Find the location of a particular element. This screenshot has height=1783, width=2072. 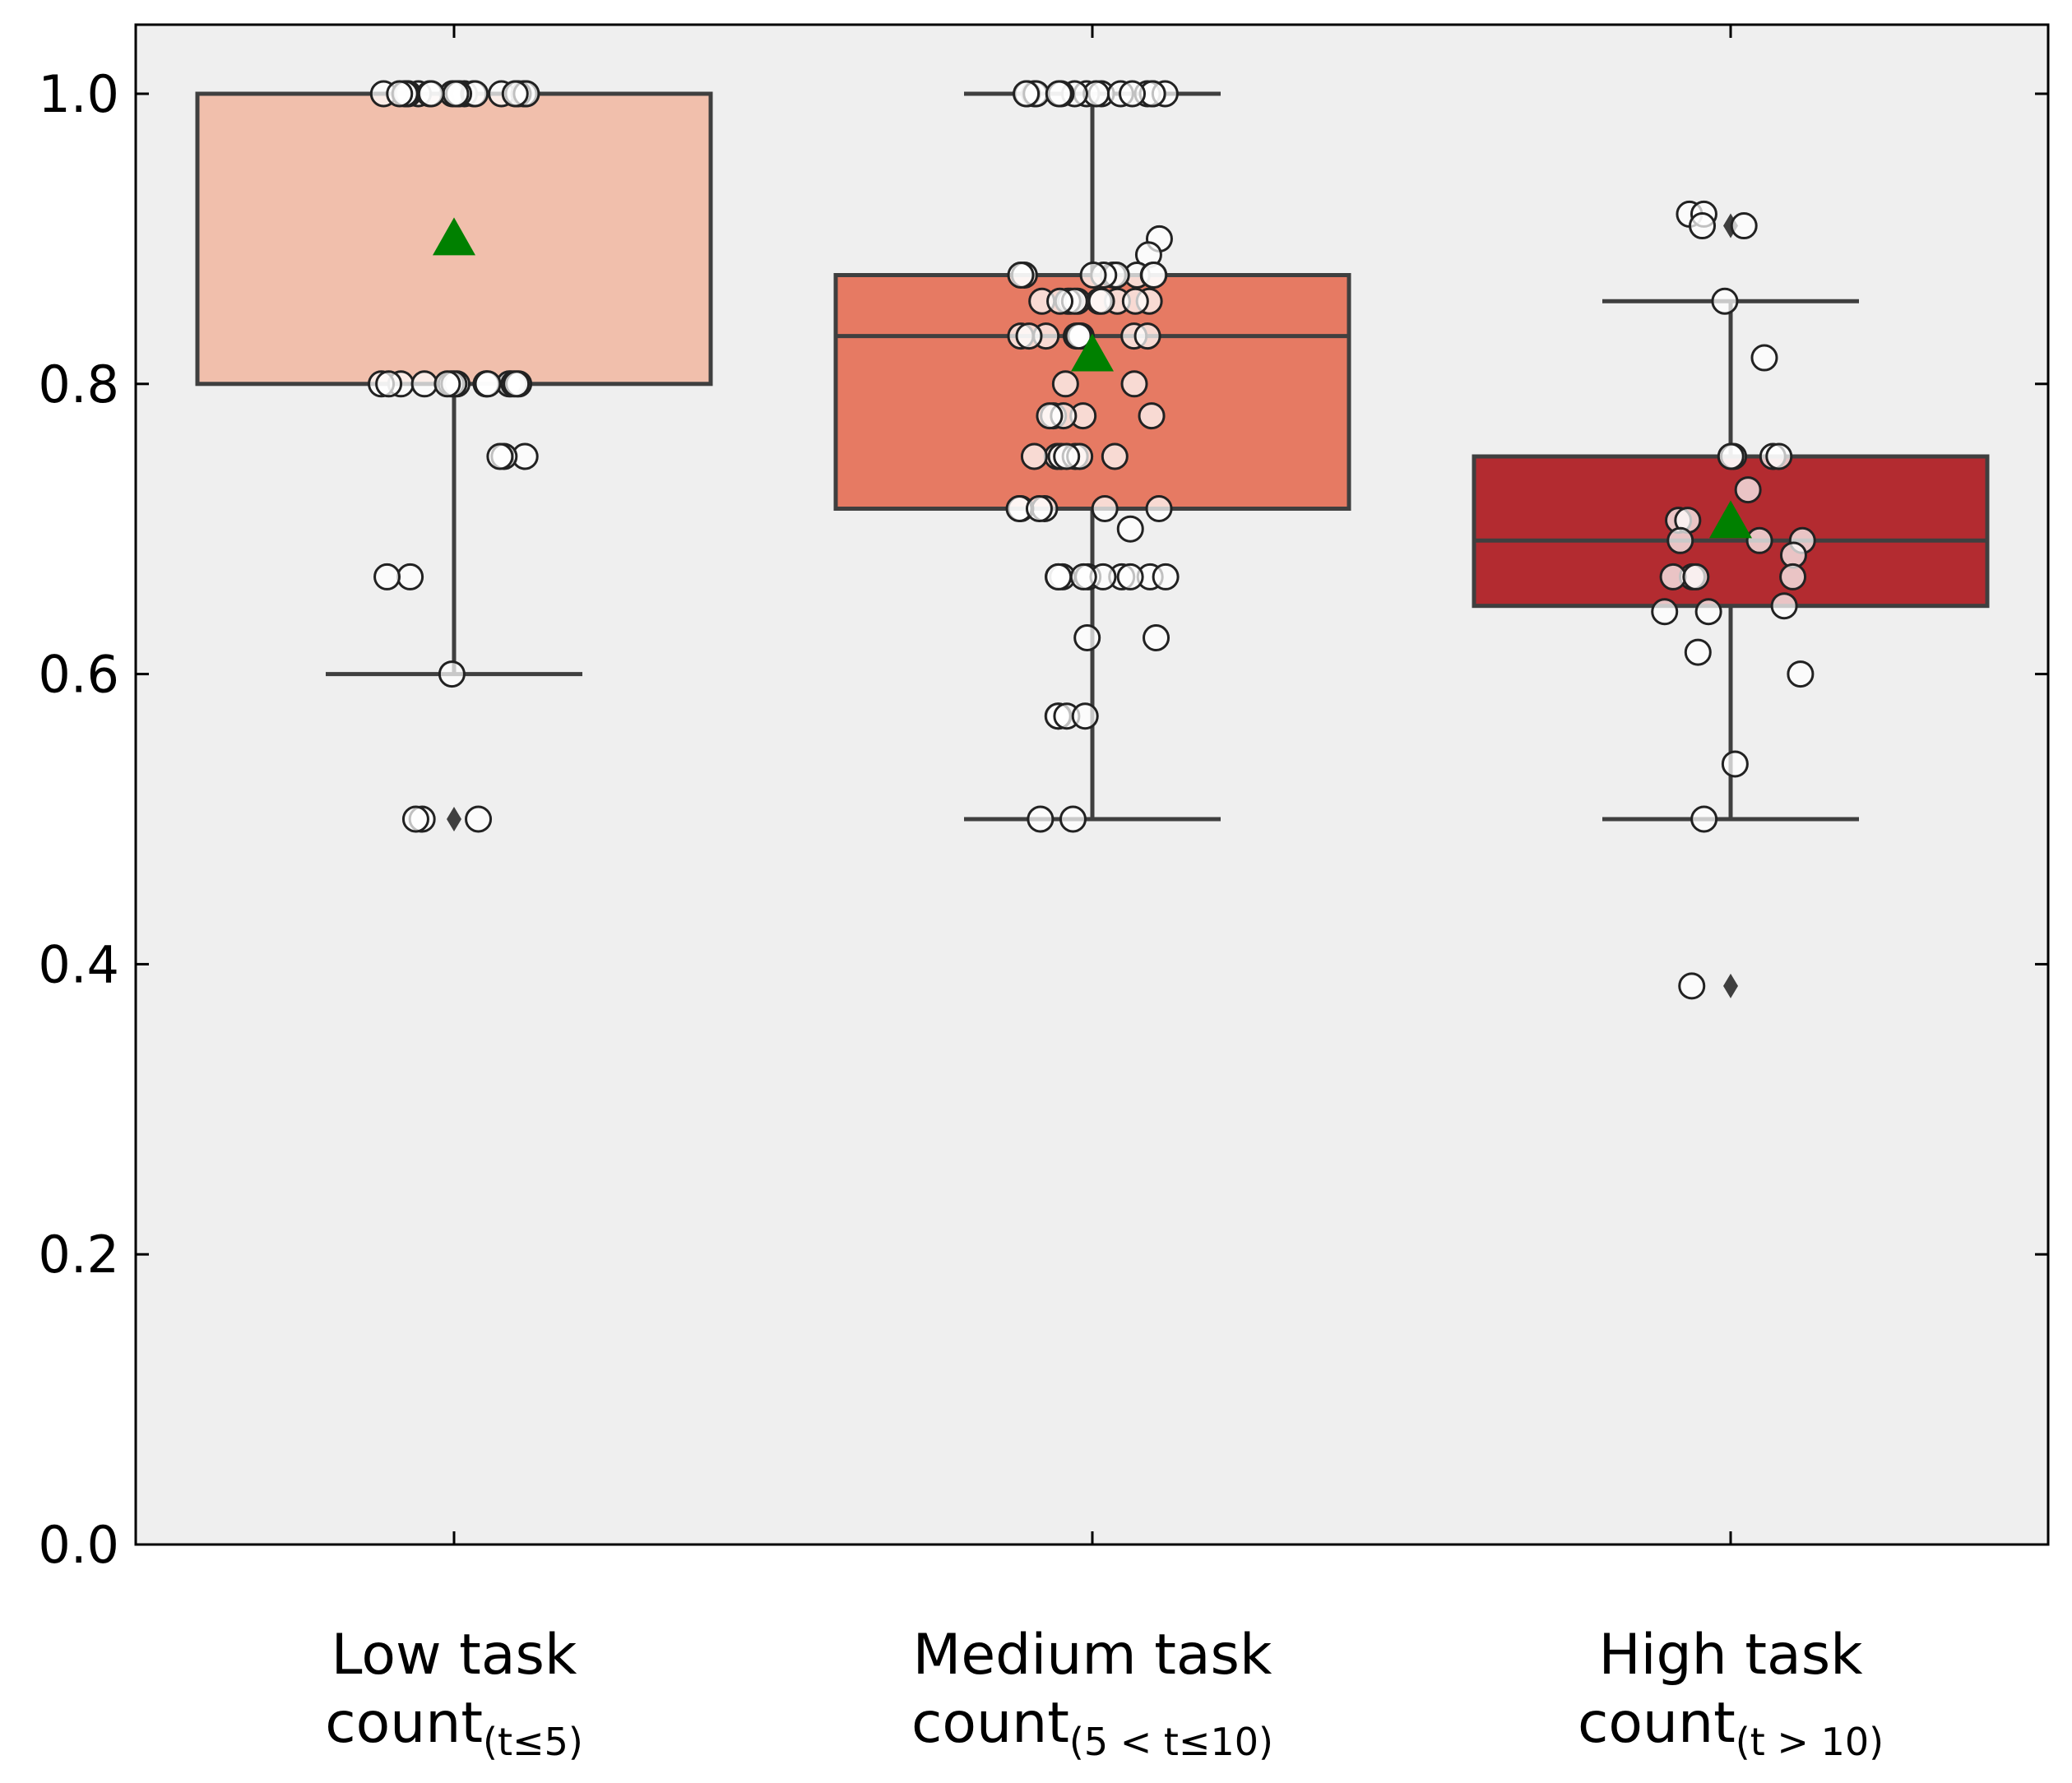

y-tick-label: 0.4 is located at coordinates (78, 964).